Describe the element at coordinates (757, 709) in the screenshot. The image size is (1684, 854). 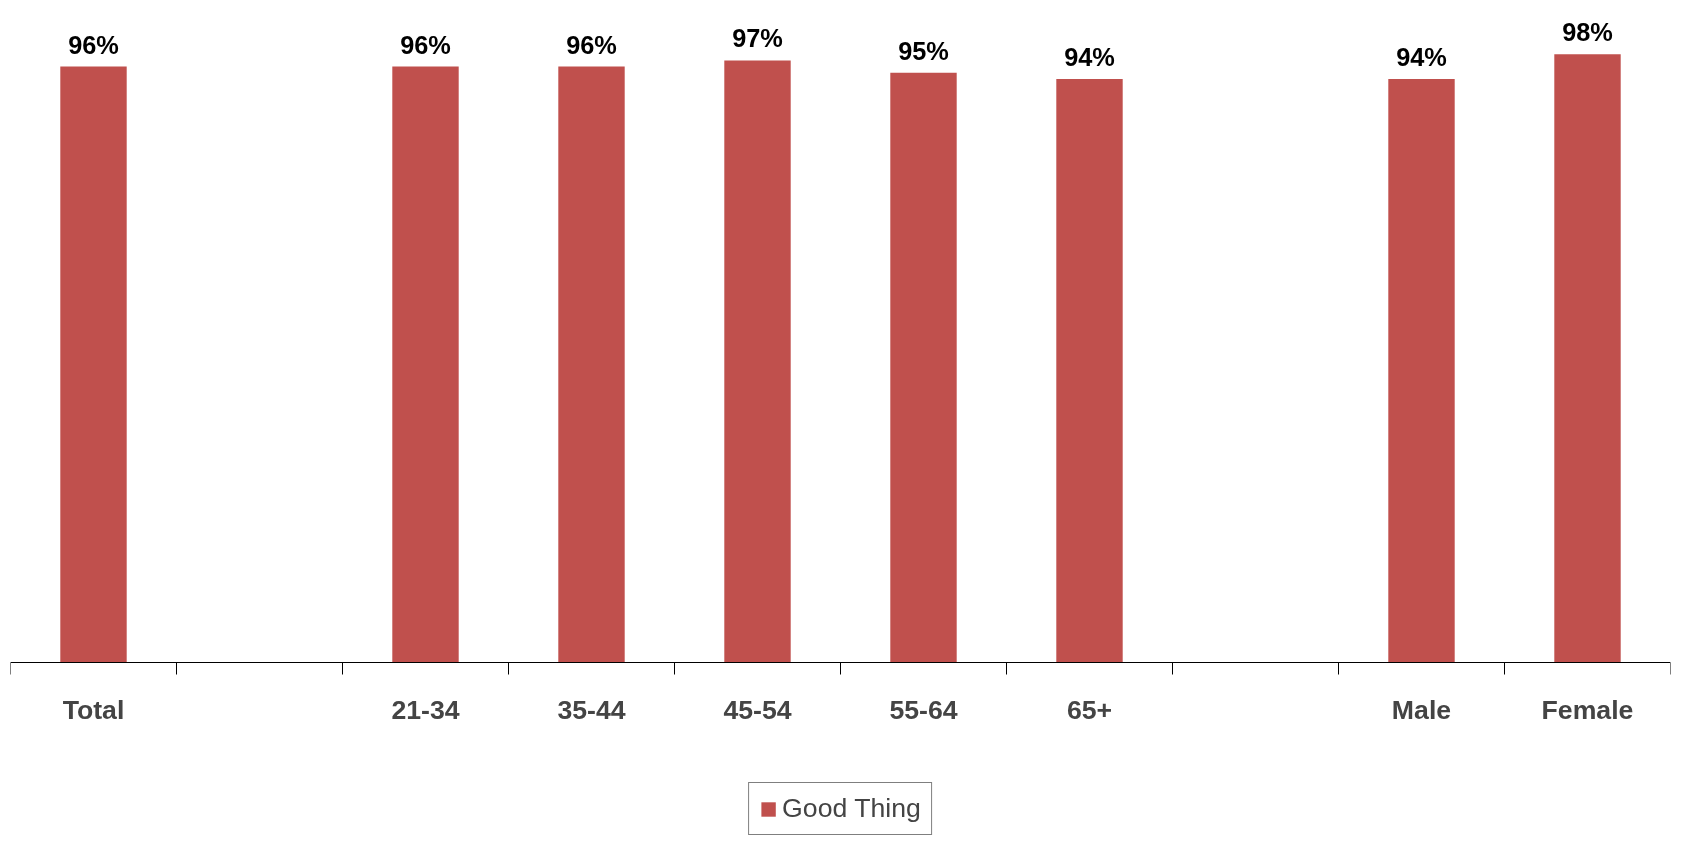
I see `x-tick-label: 45-54` at that location.